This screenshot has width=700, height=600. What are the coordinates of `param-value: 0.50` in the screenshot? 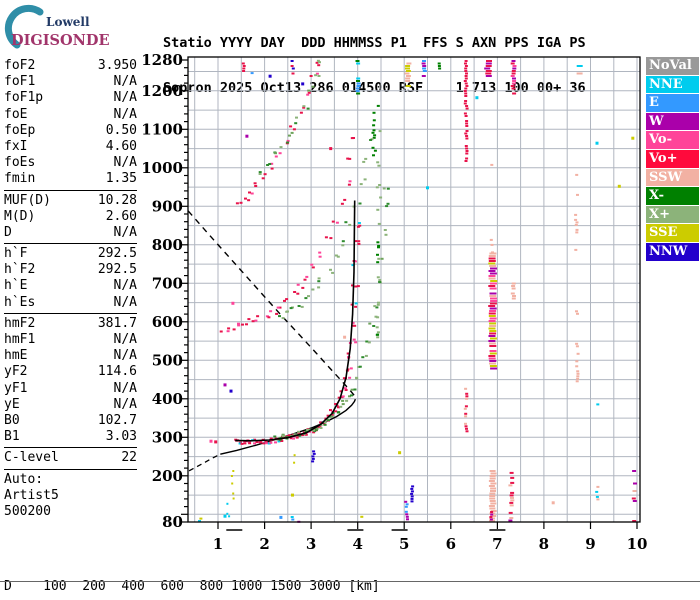 It's located at (121, 130).